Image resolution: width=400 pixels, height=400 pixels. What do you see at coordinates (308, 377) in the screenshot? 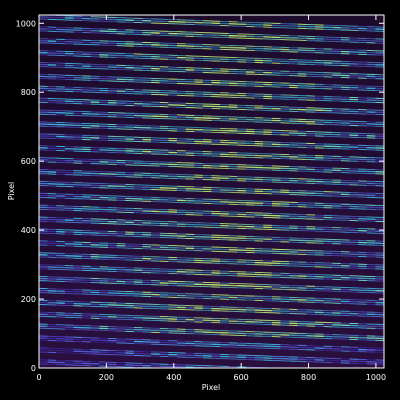
I see `x-tick-label: 800` at bounding box center [308, 377].